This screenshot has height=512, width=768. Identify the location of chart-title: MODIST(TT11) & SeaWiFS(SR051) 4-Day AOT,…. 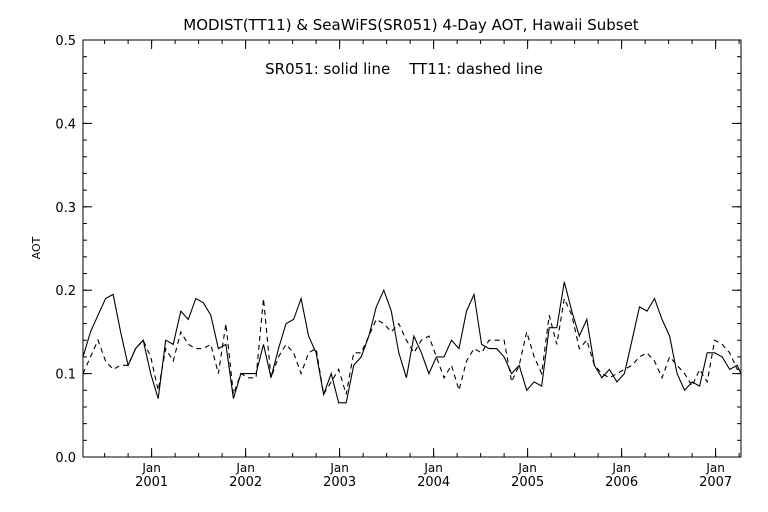
(411, 25).